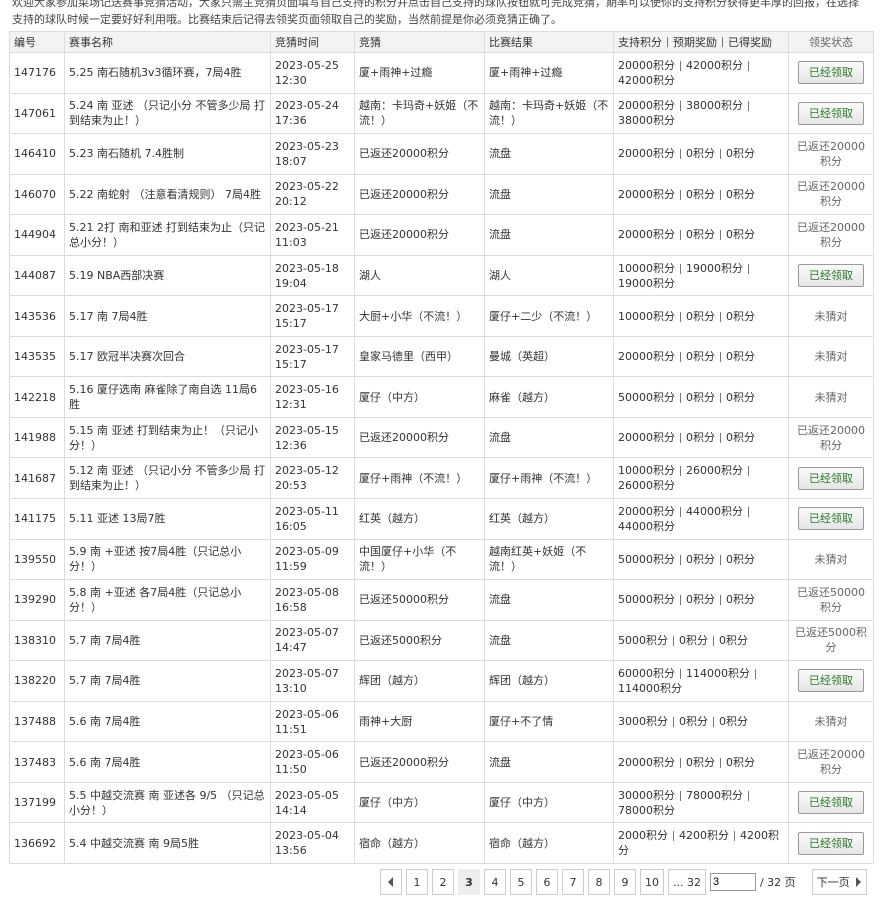 The height and width of the screenshot is (902, 883). I want to click on cell: 2023-05-04 13:56, so click(313, 843).